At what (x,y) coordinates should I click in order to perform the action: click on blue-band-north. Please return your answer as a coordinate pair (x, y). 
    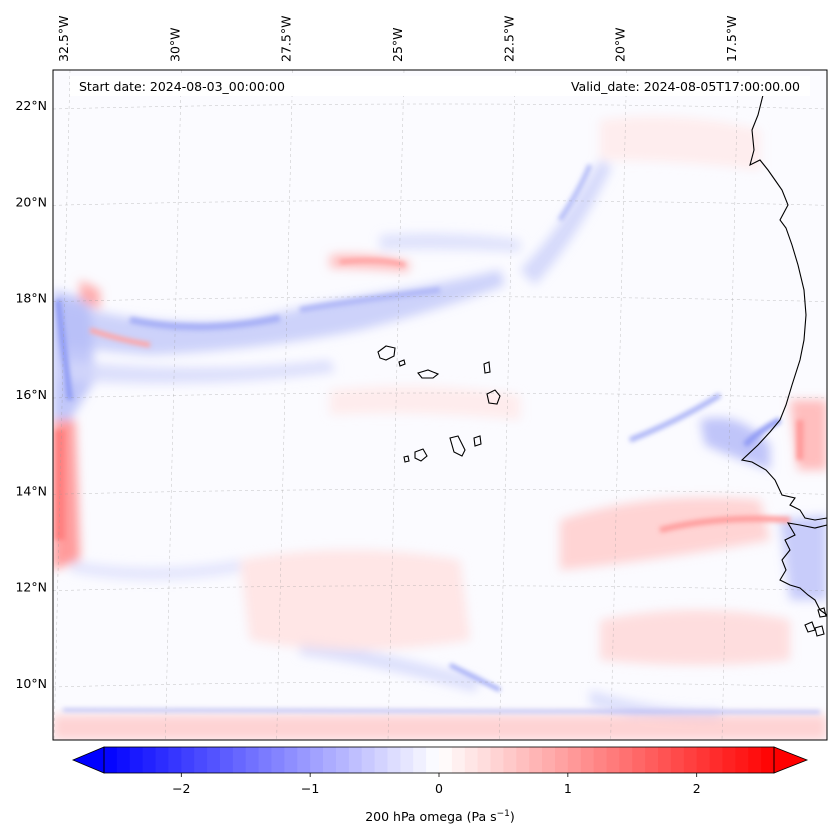
    Looking at the image, I should click on (279, 312).